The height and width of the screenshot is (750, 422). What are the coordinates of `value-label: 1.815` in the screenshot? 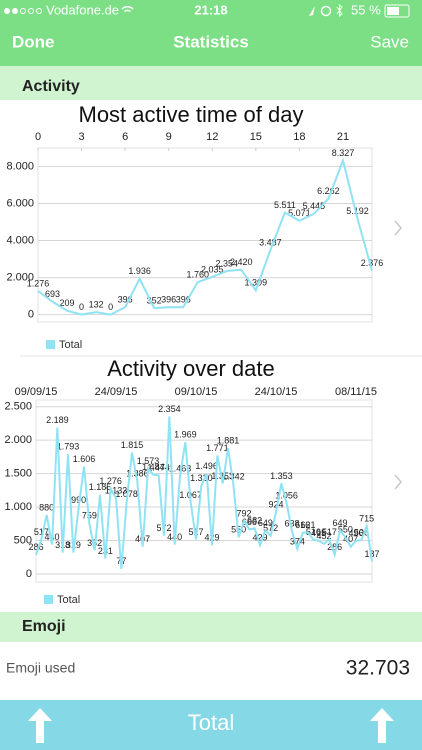 It's located at (132, 445).